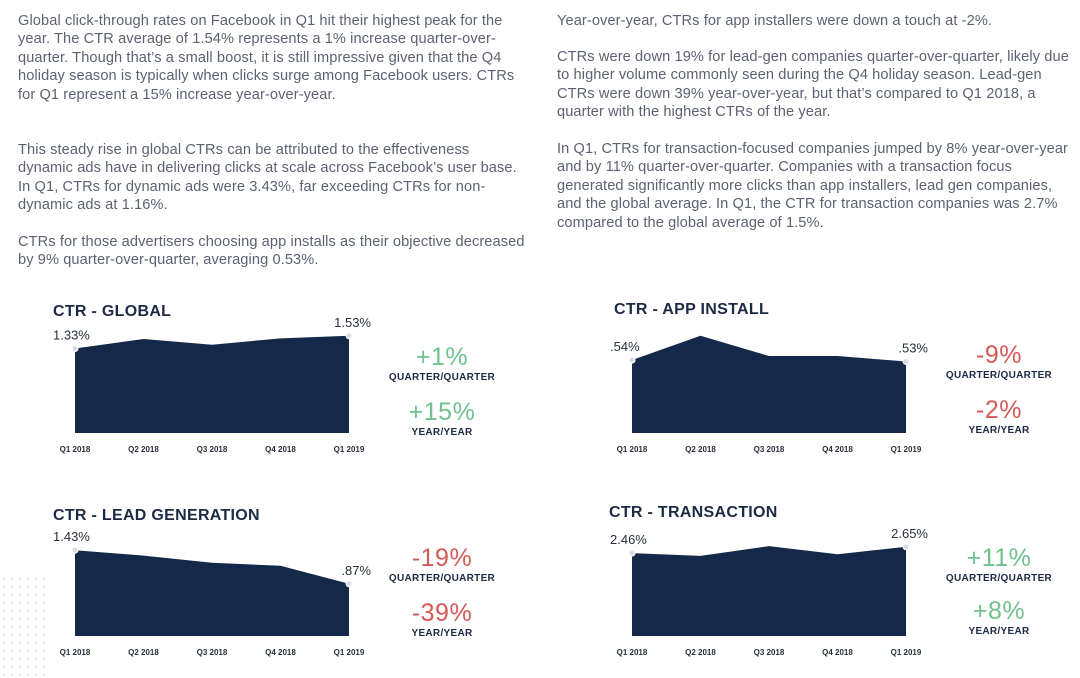 This screenshot has height=678, width=1080. What do you see at coordinates (442, 412) in the screenshot?
I see `stat-value: +15%` at bounding box center [442, 412].